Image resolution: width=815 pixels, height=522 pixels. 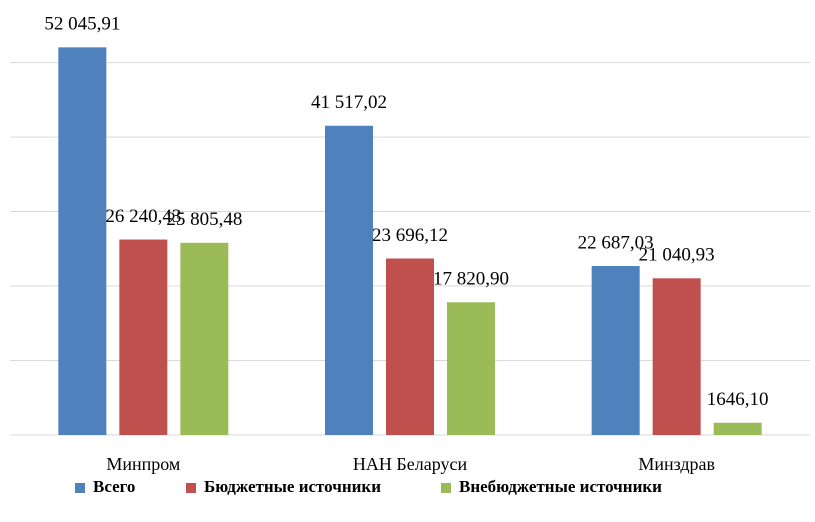 I want to click on legend-label: Внебюджетные источники, so click(x=560, y=486).